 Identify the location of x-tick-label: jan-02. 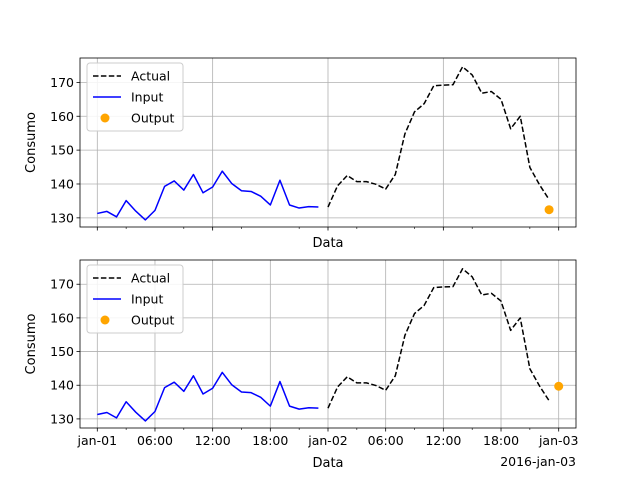
(327, 440).